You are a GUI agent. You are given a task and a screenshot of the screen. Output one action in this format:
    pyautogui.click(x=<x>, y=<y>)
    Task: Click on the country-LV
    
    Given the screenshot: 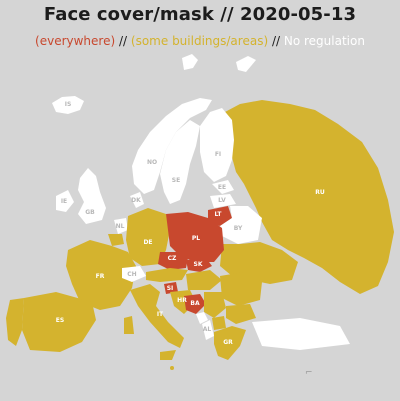 What is the action you would take?
    pyautogui.click(x=223, y=201)
    